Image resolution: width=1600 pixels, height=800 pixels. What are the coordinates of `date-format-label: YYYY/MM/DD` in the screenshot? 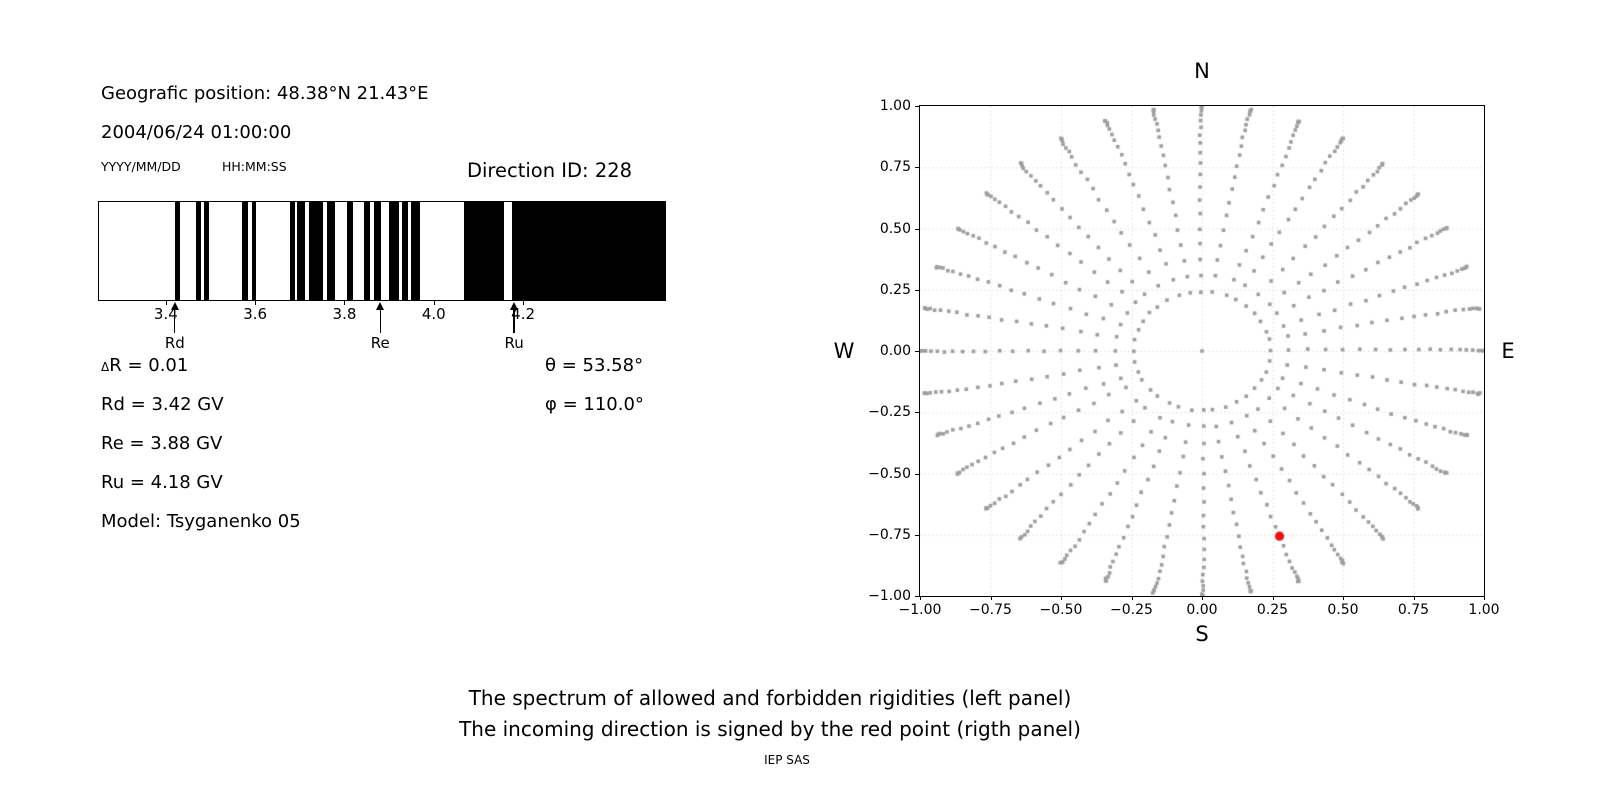 It's located at (141, 166).